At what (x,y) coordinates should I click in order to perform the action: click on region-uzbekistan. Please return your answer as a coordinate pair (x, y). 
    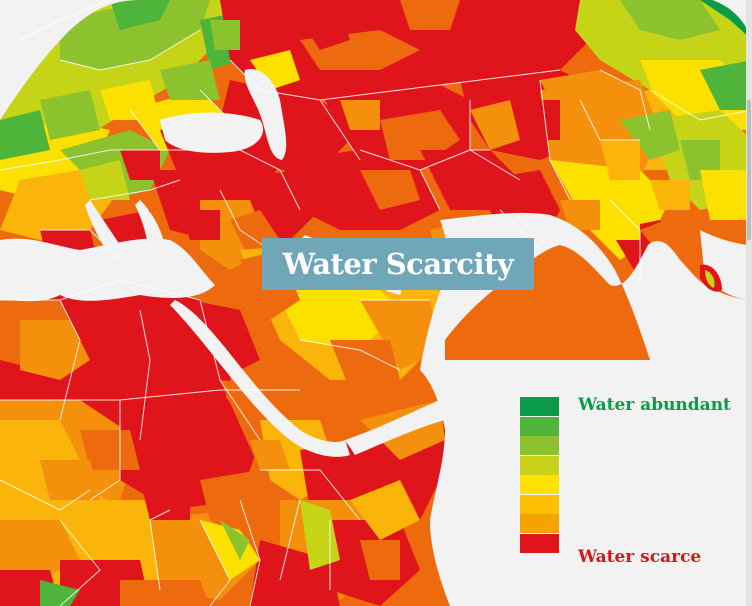
    Looking at the image, I should click on (420, 135).